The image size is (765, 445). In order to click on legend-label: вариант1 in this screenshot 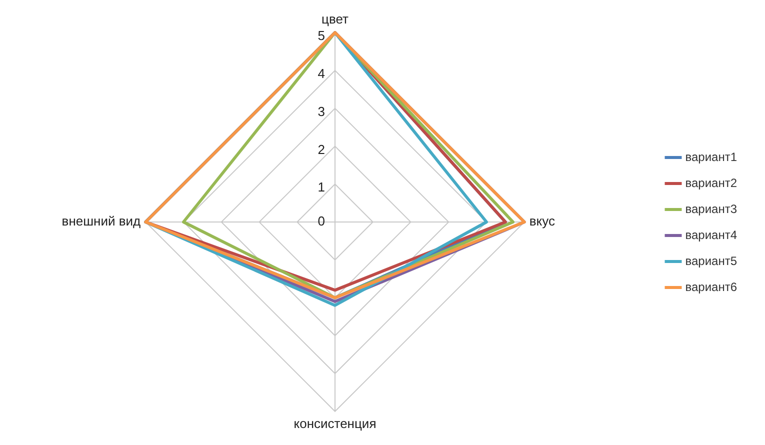, I will do `click(711, 157)`.